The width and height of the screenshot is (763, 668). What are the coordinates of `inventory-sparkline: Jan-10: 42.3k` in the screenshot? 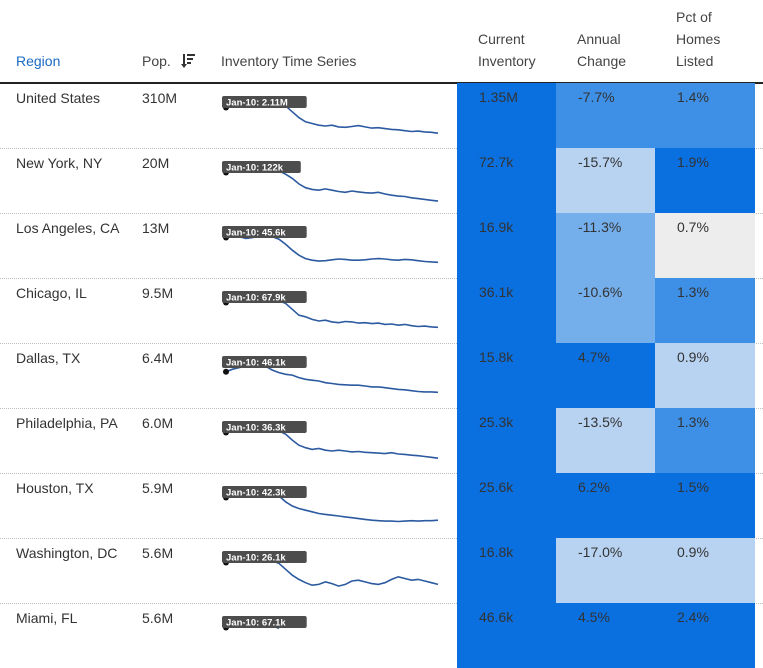 It's located at (330, 506).